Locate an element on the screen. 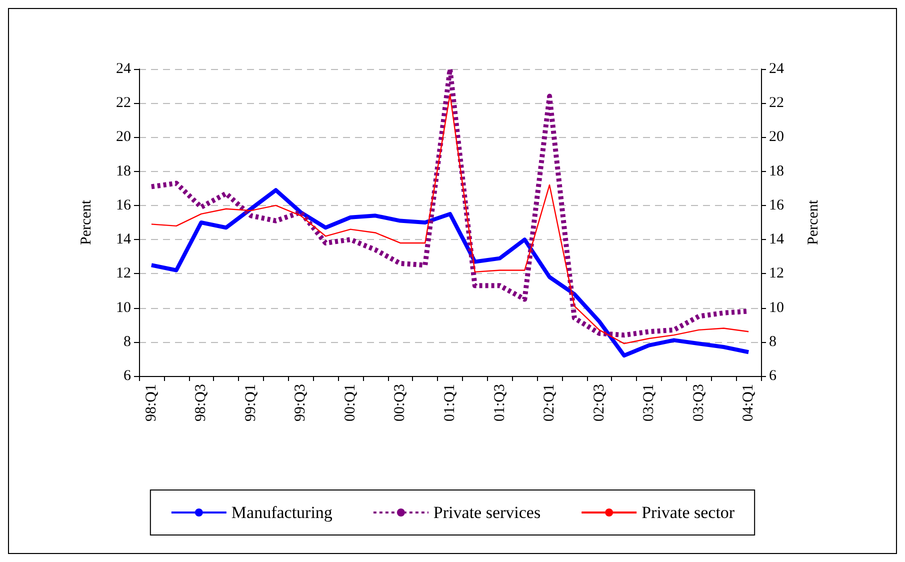  x-tick-label: 02:Q1 is located at coordinates (550, 403).